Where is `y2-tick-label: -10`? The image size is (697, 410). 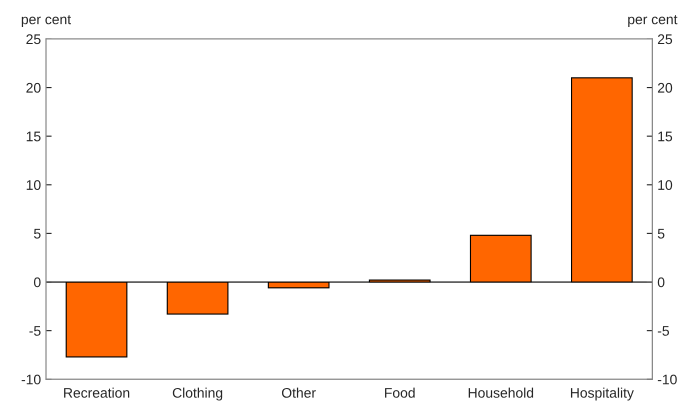 y2-tick-label: -10 is located at coordinates (667, 379).